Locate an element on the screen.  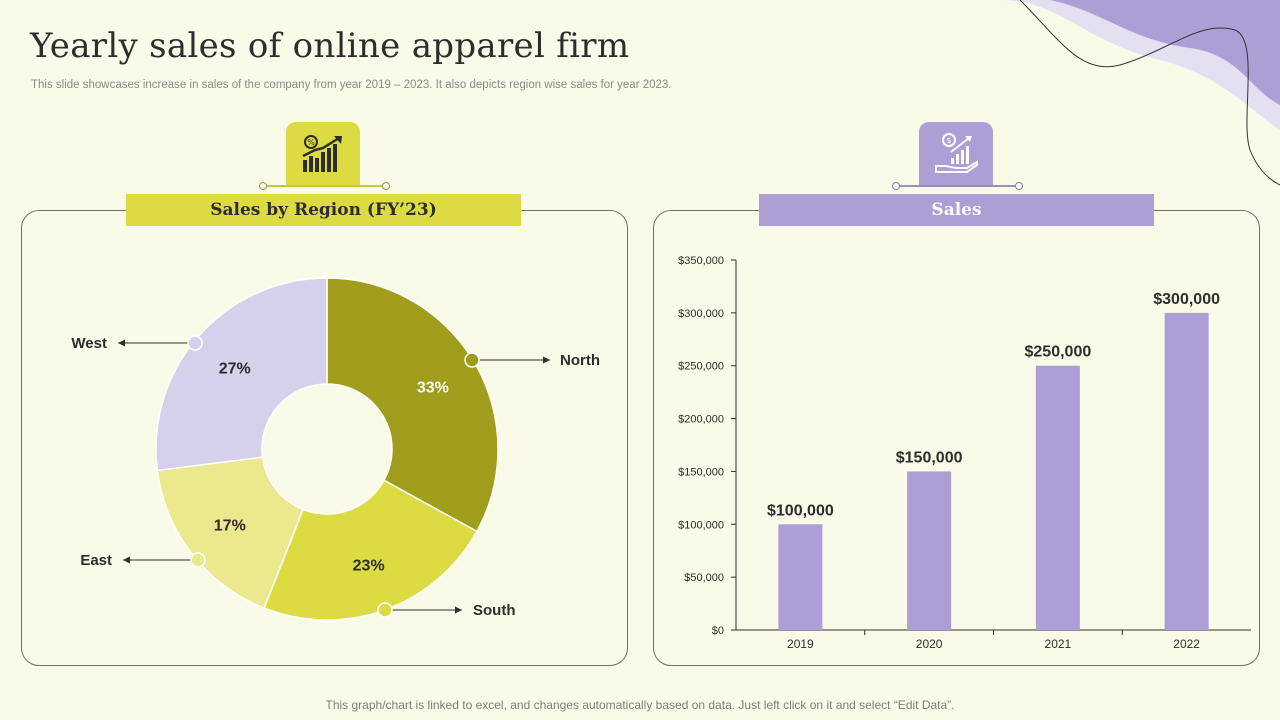
donut-slice-west is located at coordinates (241, 374).